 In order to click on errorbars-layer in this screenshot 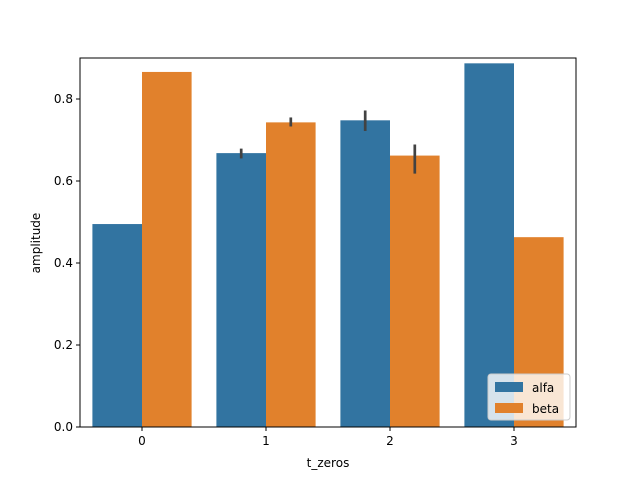, I will do `click(328, 142)`.